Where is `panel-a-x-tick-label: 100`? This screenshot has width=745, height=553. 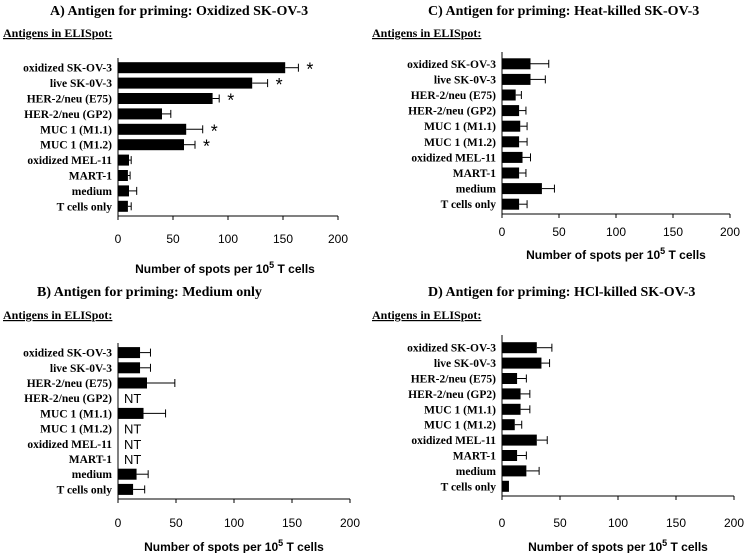 panel-a-x-tick-label: 100 is located at coordinates (228, 239).